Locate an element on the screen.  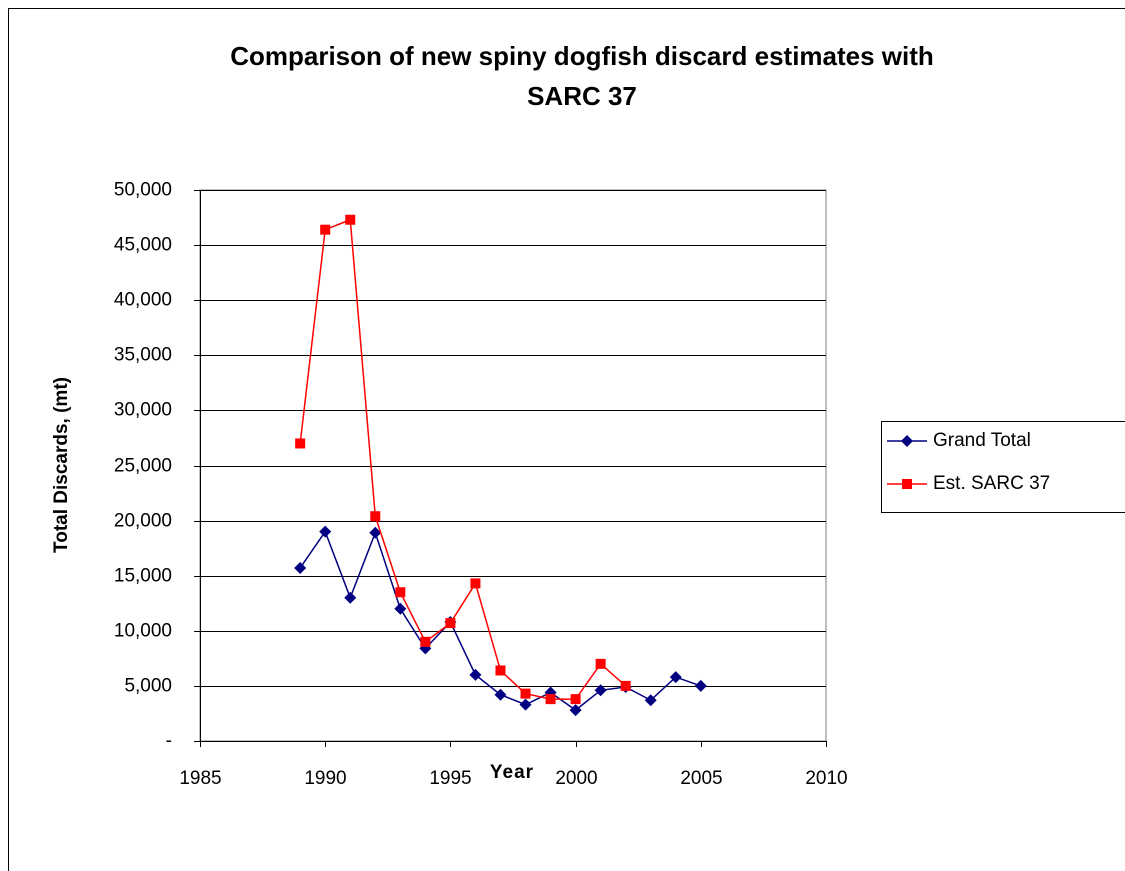
y-tick-label: 50,000 is located at coordinates (143, 190).